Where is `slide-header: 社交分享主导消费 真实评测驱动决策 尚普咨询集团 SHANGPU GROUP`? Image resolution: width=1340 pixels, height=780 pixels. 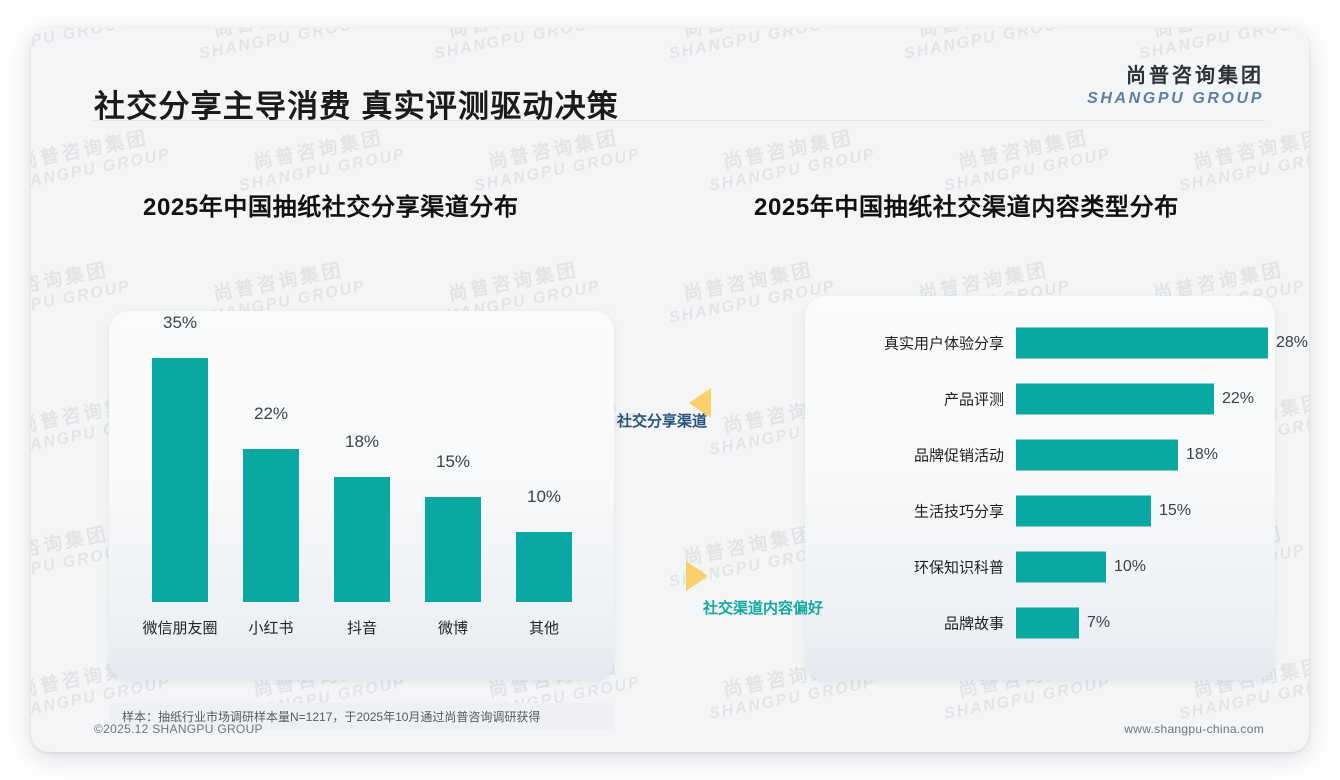
slide-header: 社交分享主导消费 真实评测驱动决策 尚普咨询集团 SHANGPU GROUP is located at coordinates (670, 76).